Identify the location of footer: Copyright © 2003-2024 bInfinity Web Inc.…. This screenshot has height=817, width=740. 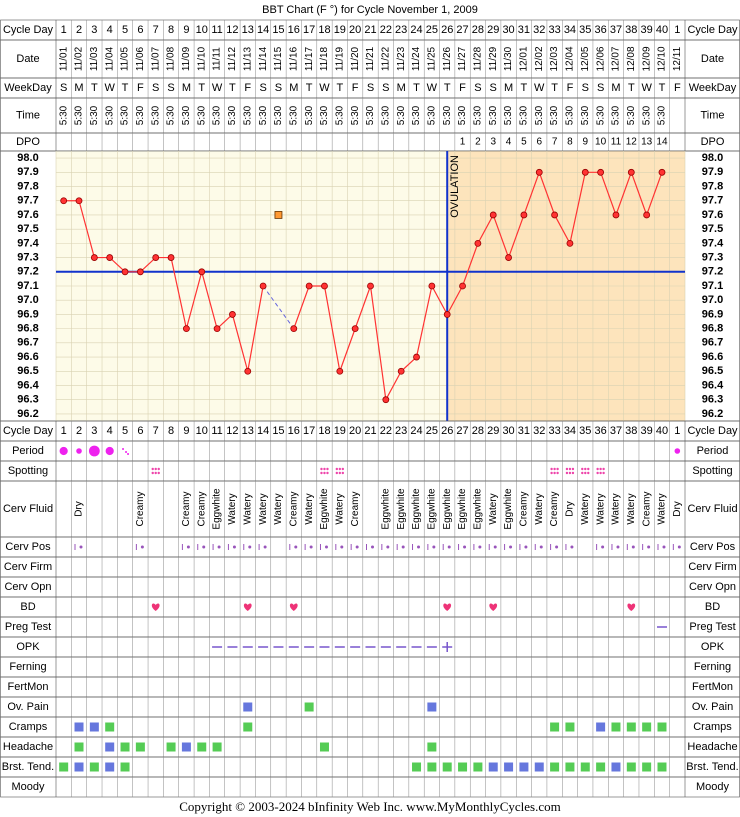
(369, 806).